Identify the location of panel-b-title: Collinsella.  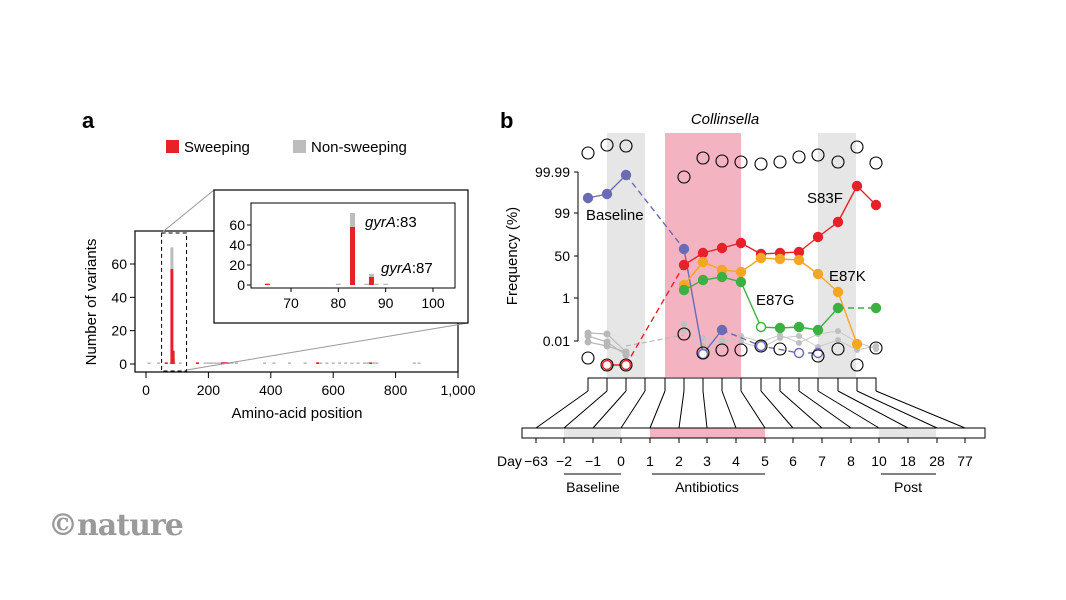
(725, 119).